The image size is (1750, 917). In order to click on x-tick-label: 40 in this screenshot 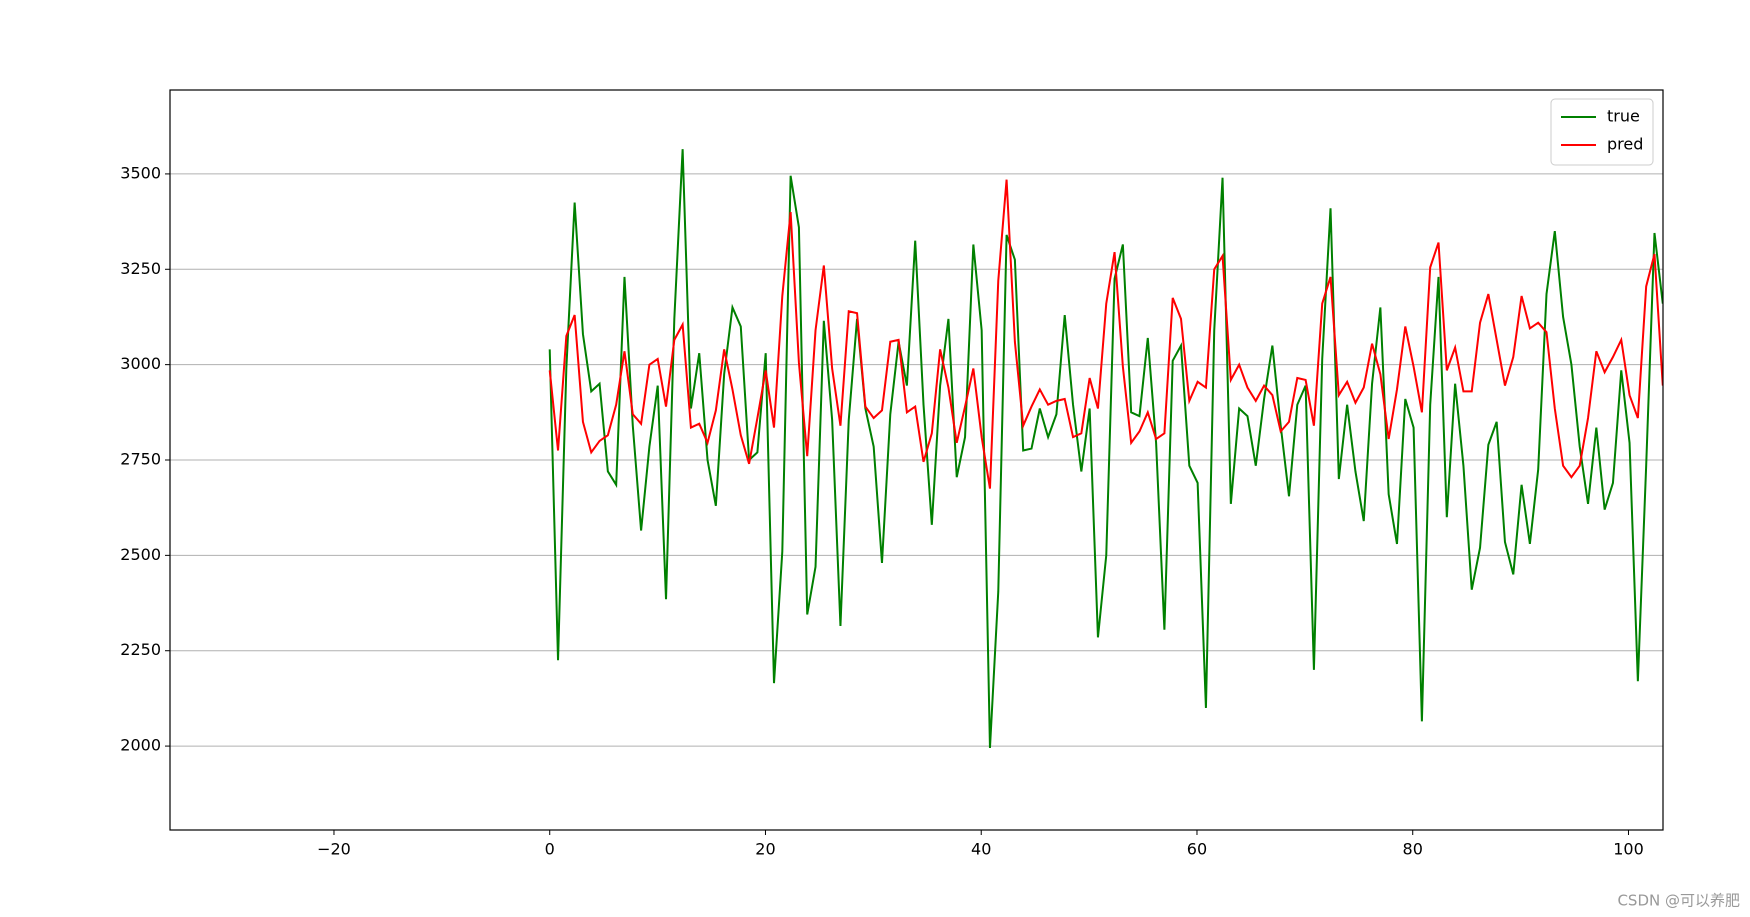, I will do `click(981, 849)`.